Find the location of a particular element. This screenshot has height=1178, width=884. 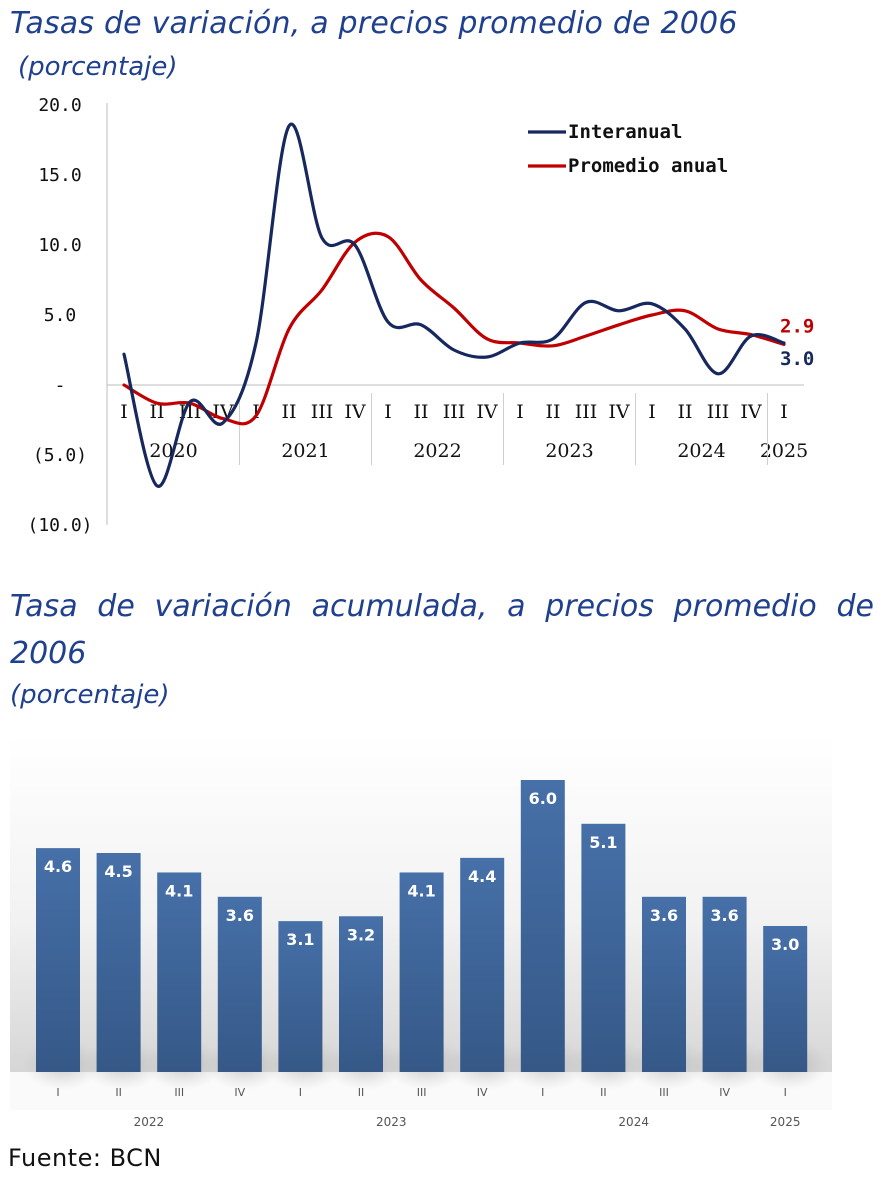

bar-value-label: 4.6 is located at coordinates (58, 866).